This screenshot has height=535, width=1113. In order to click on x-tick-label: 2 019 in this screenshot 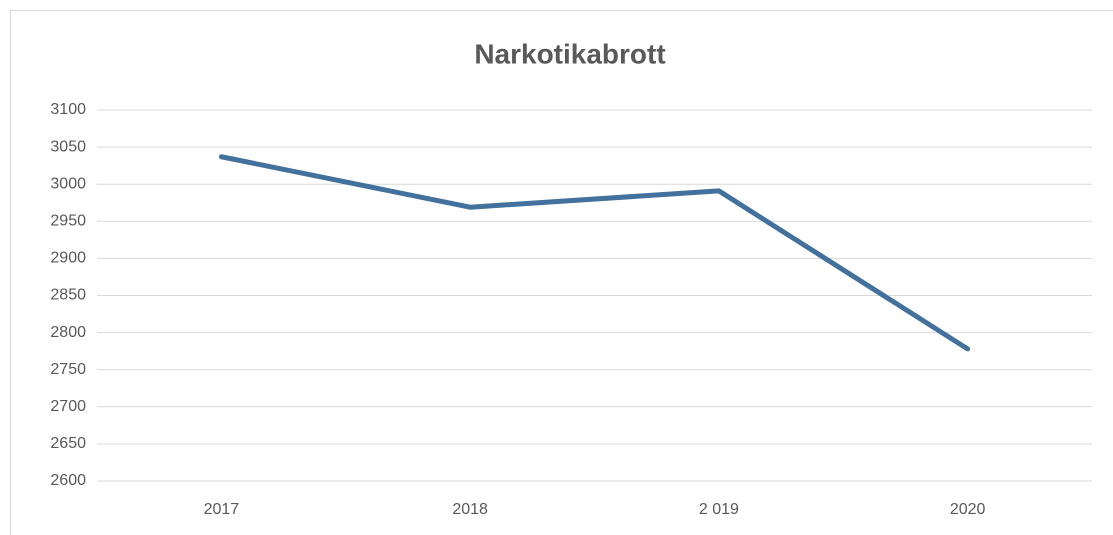, I will do `click(719, 509)`.